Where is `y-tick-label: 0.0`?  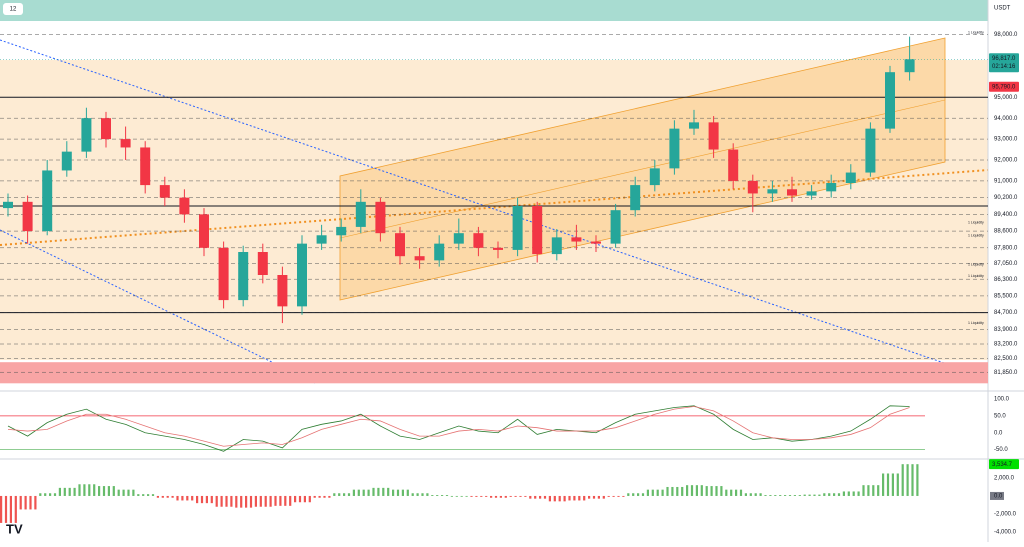
y-tick-label: 0.0 is located at coordinates (998, 433).